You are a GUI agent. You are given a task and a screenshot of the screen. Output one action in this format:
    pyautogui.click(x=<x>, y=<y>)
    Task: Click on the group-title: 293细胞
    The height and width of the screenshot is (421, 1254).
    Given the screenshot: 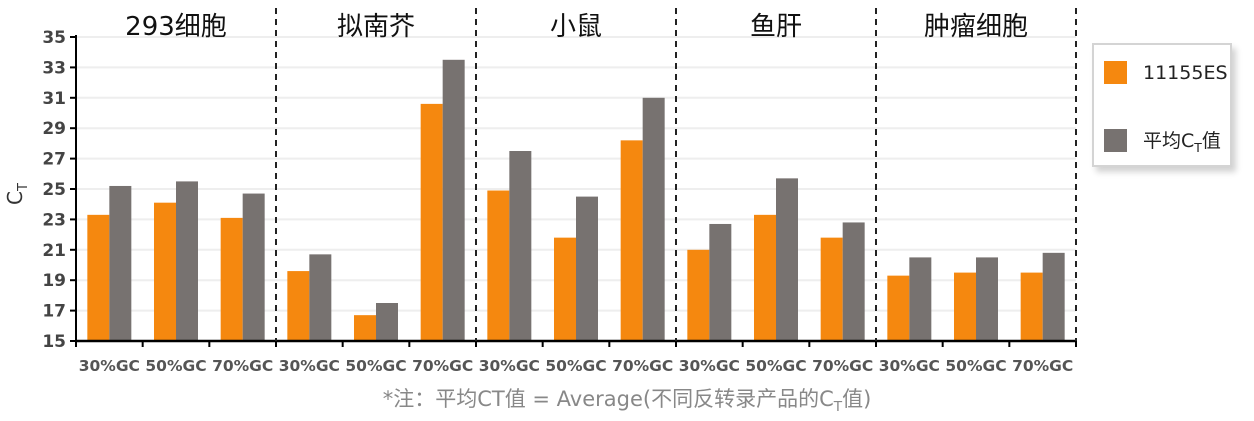 What is the action you would take?
    pyautogui.click(x=176, y=27)
    